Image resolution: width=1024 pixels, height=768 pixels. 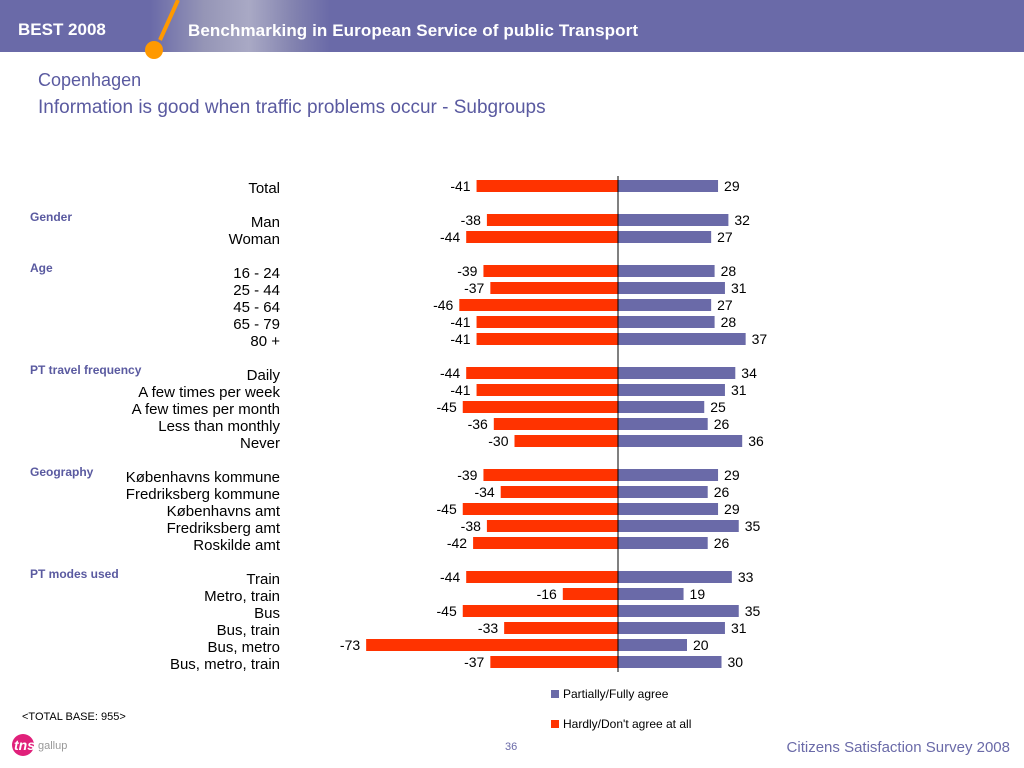 I want to click on tns-gallup-logo: tns gallup, so click(x=47, y=749).